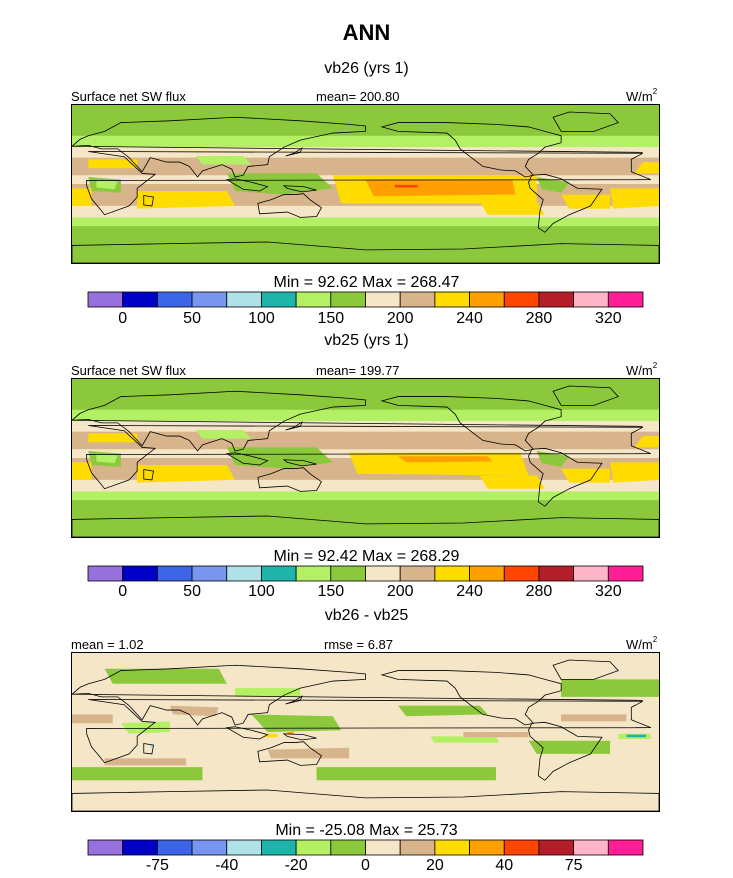 The height and width of the screenshot is (878, 733). I want to click on panel-2-variable-label: Surface net SW flux, so click(128, 370).